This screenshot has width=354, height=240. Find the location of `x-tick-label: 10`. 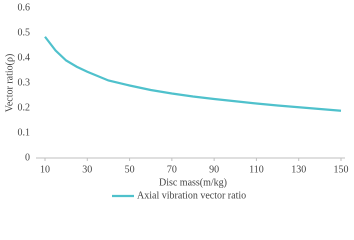

x-tick-label: 10 is located at coordinates (45, 169).